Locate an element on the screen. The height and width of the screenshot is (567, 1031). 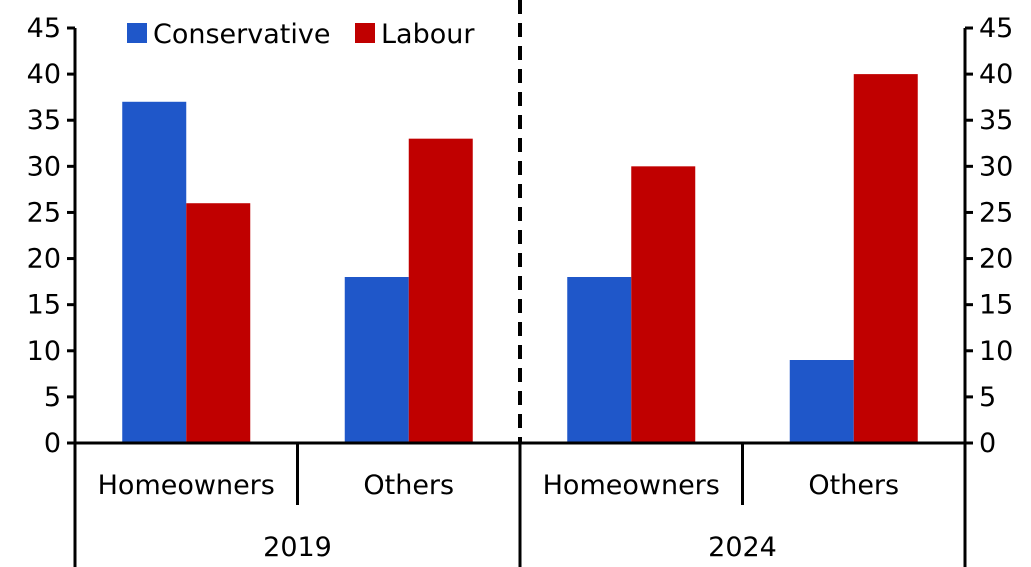
y-tick-label-right: 10 is located at coordinates (996, 351).